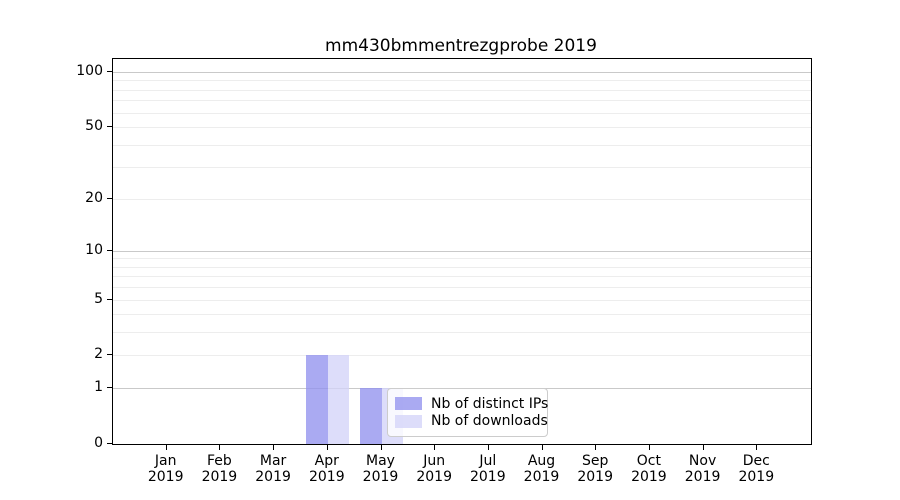  Describe the element at coordinates (461, 46) in the screenshot. I see `chart-title: mm430bmmentrezgprobe 2019` at that location.